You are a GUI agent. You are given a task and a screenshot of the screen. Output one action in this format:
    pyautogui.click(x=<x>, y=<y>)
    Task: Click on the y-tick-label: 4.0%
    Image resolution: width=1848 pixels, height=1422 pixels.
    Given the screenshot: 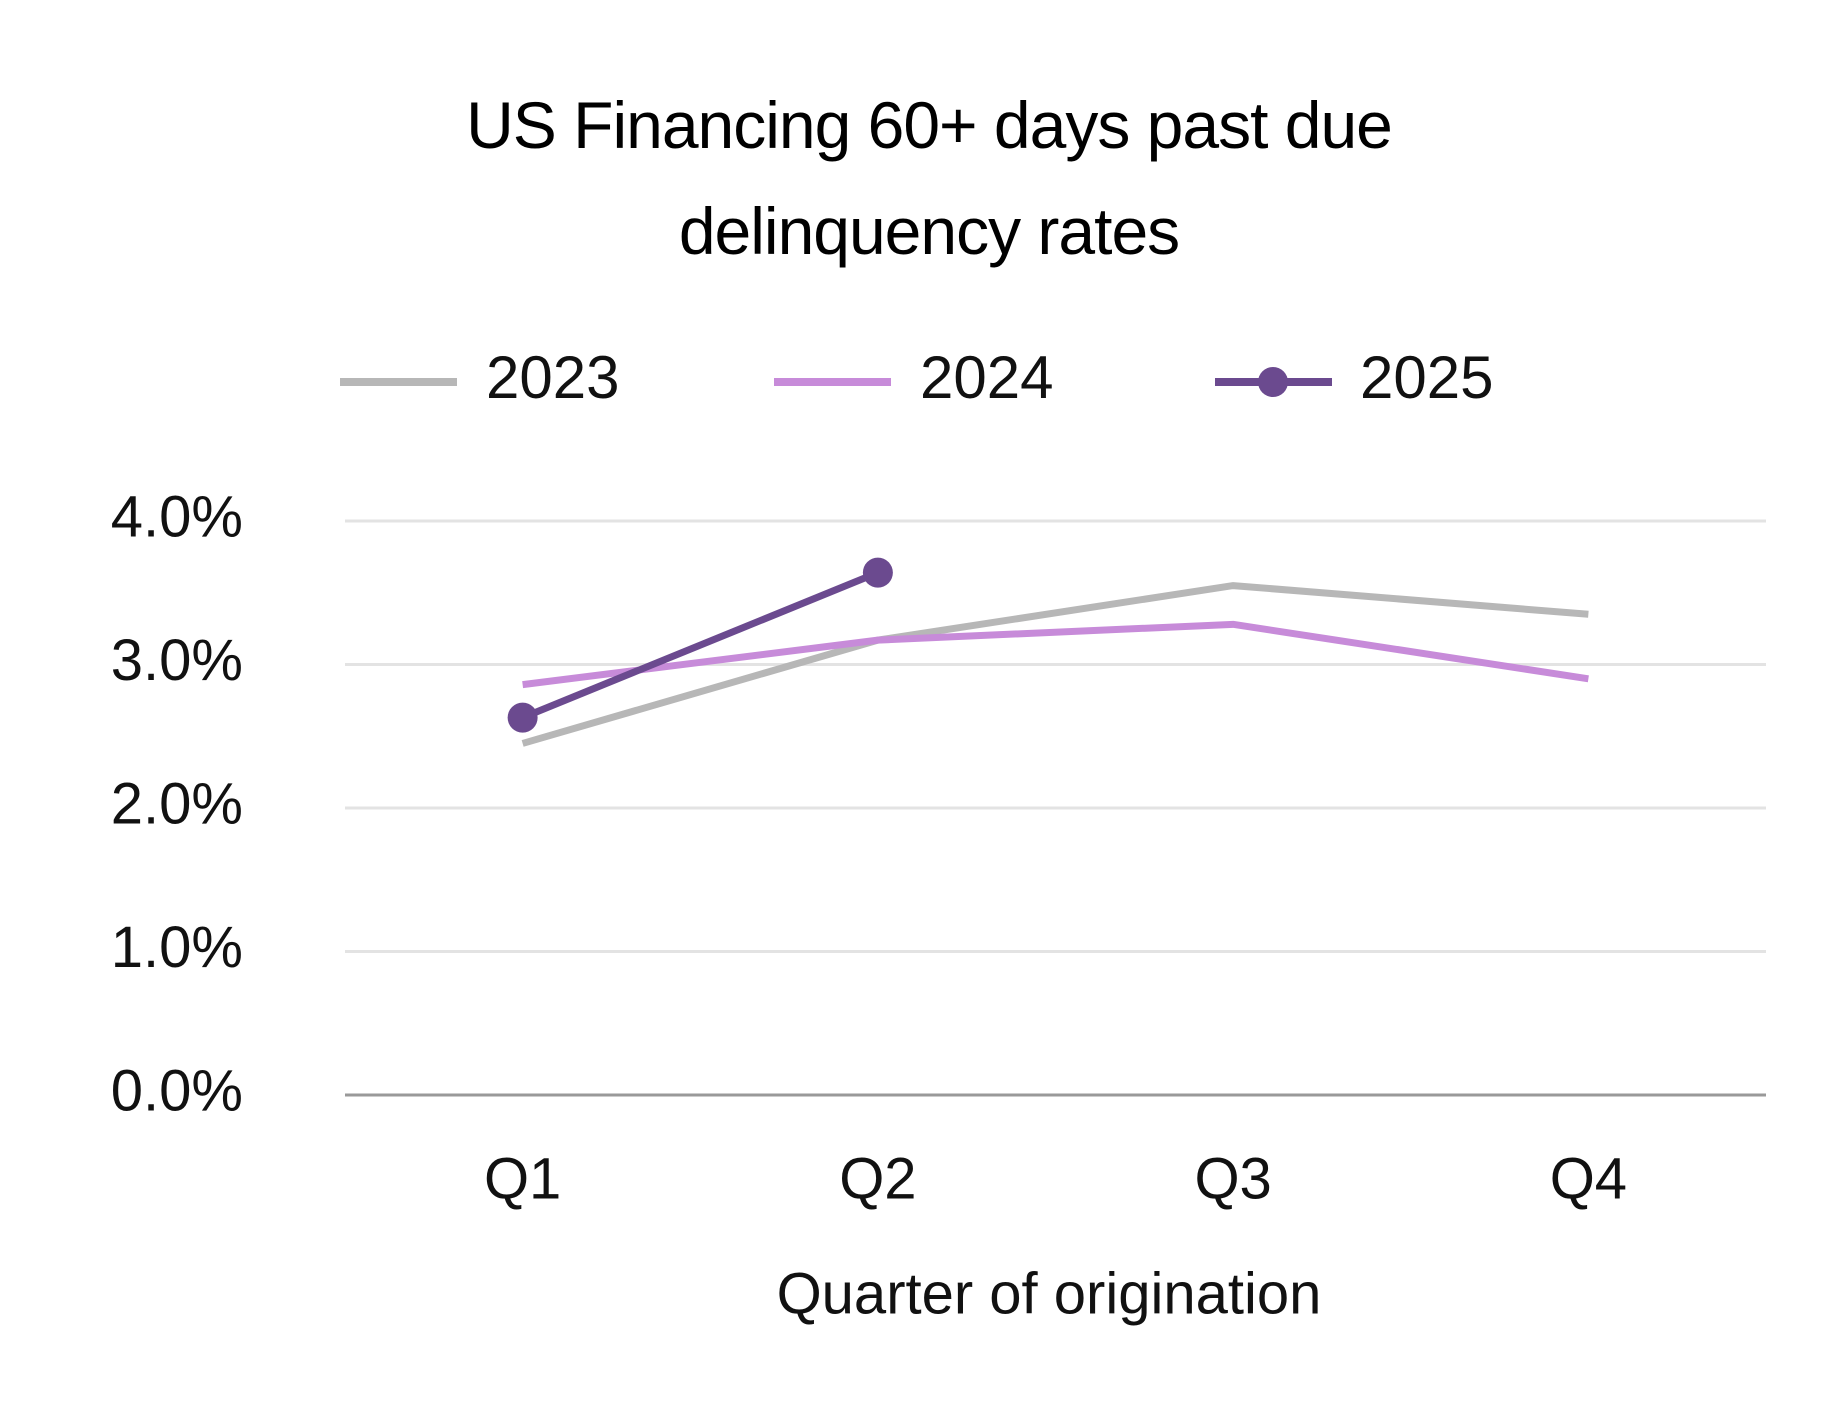 What is the action you would take?
    pyautogui.click(x=177, y=516)
    